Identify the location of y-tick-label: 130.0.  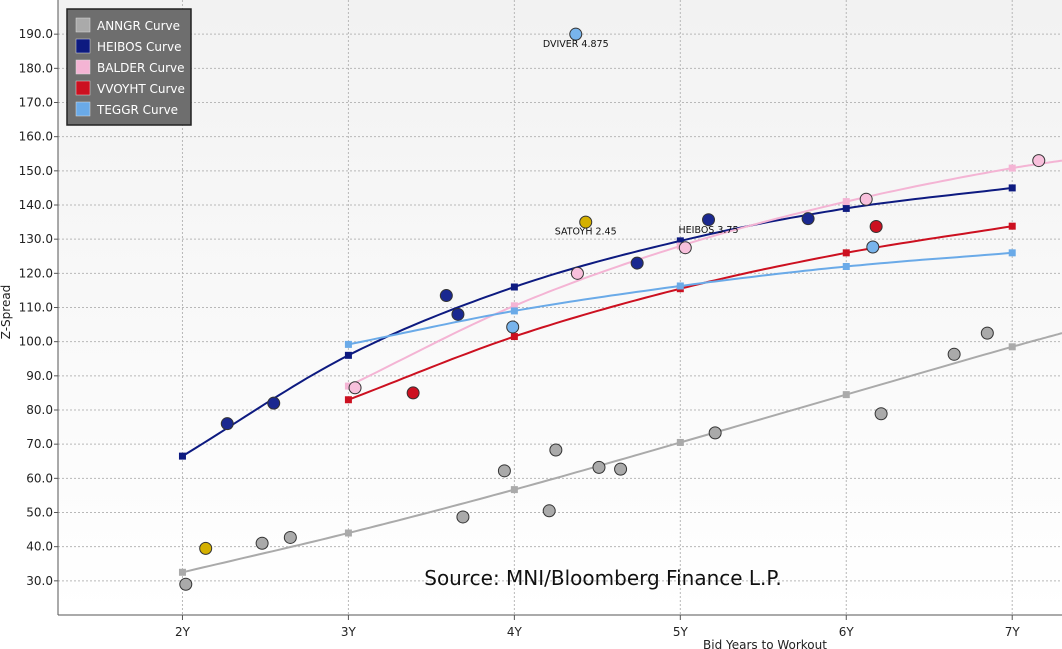
(36, 239).